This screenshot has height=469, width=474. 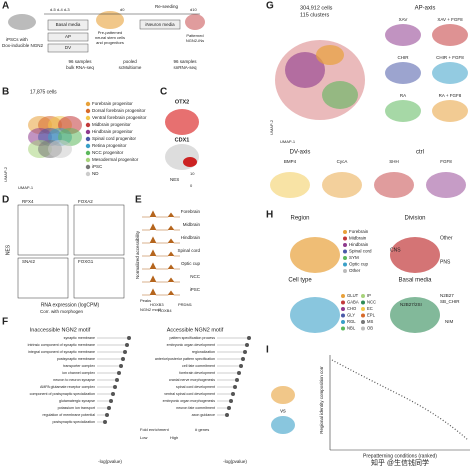 I want to click on label: Forebrain, so click(x=191, y=211).